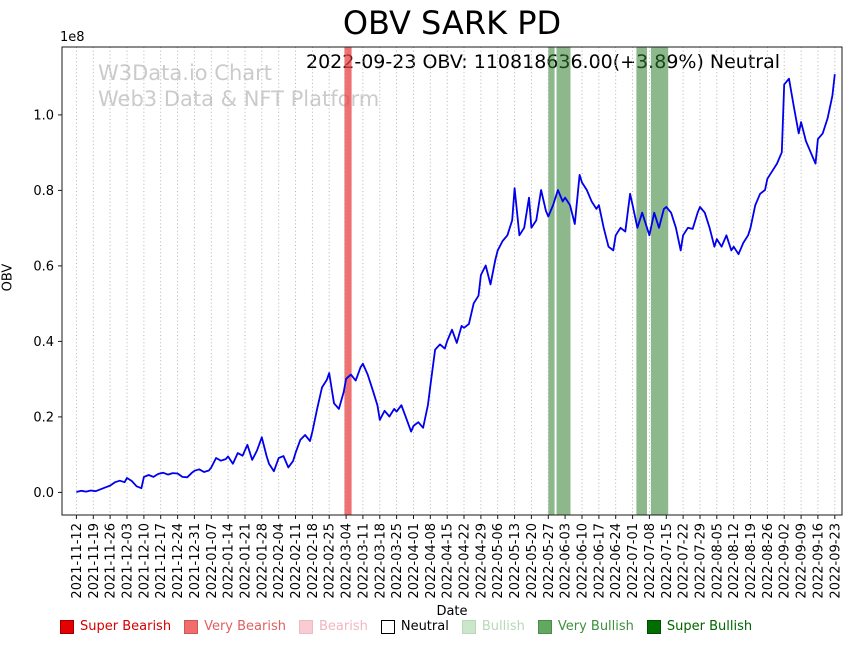 This screenshot has width=853, height=646. I want to click on x-tick-label: 2022-09-16, so click(818, 561).